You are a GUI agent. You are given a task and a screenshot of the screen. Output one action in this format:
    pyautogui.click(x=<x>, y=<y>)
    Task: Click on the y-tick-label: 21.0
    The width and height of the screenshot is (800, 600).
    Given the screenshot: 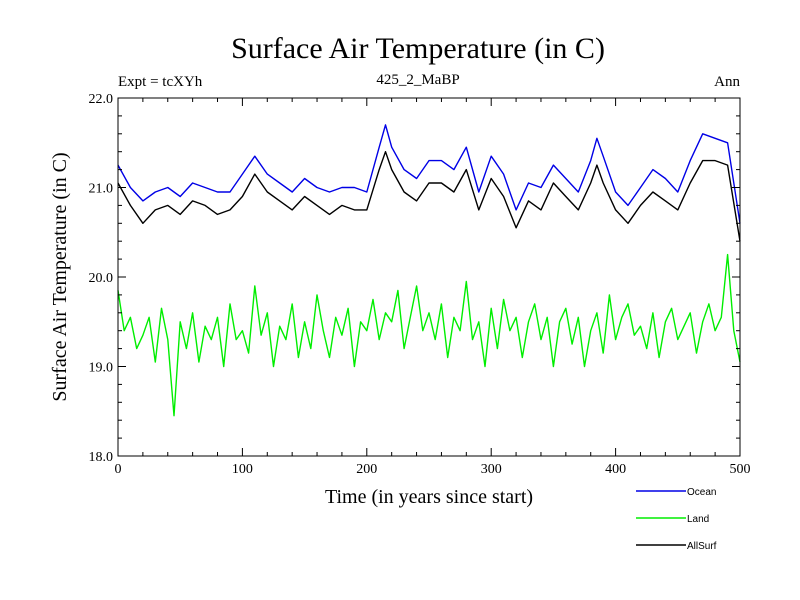 What is the action you would take?
    pyautogui.click(x=101, y=189)
    